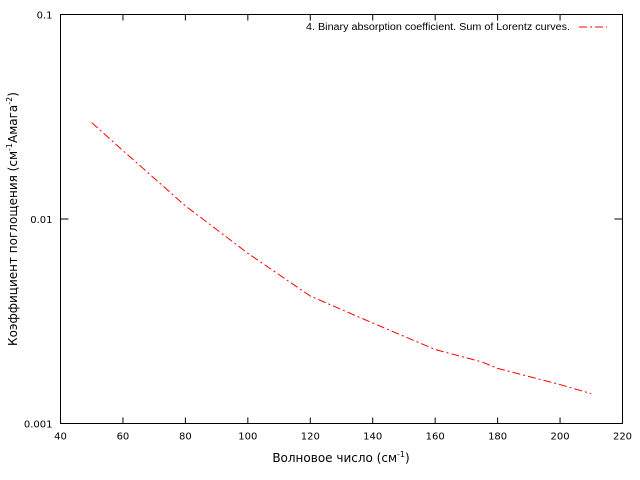 The width and height of the screenshot is (640, 480). Describe the element at coordinates (310, 437) in the screenshot. I see `x-tick-label: 120` at that location.